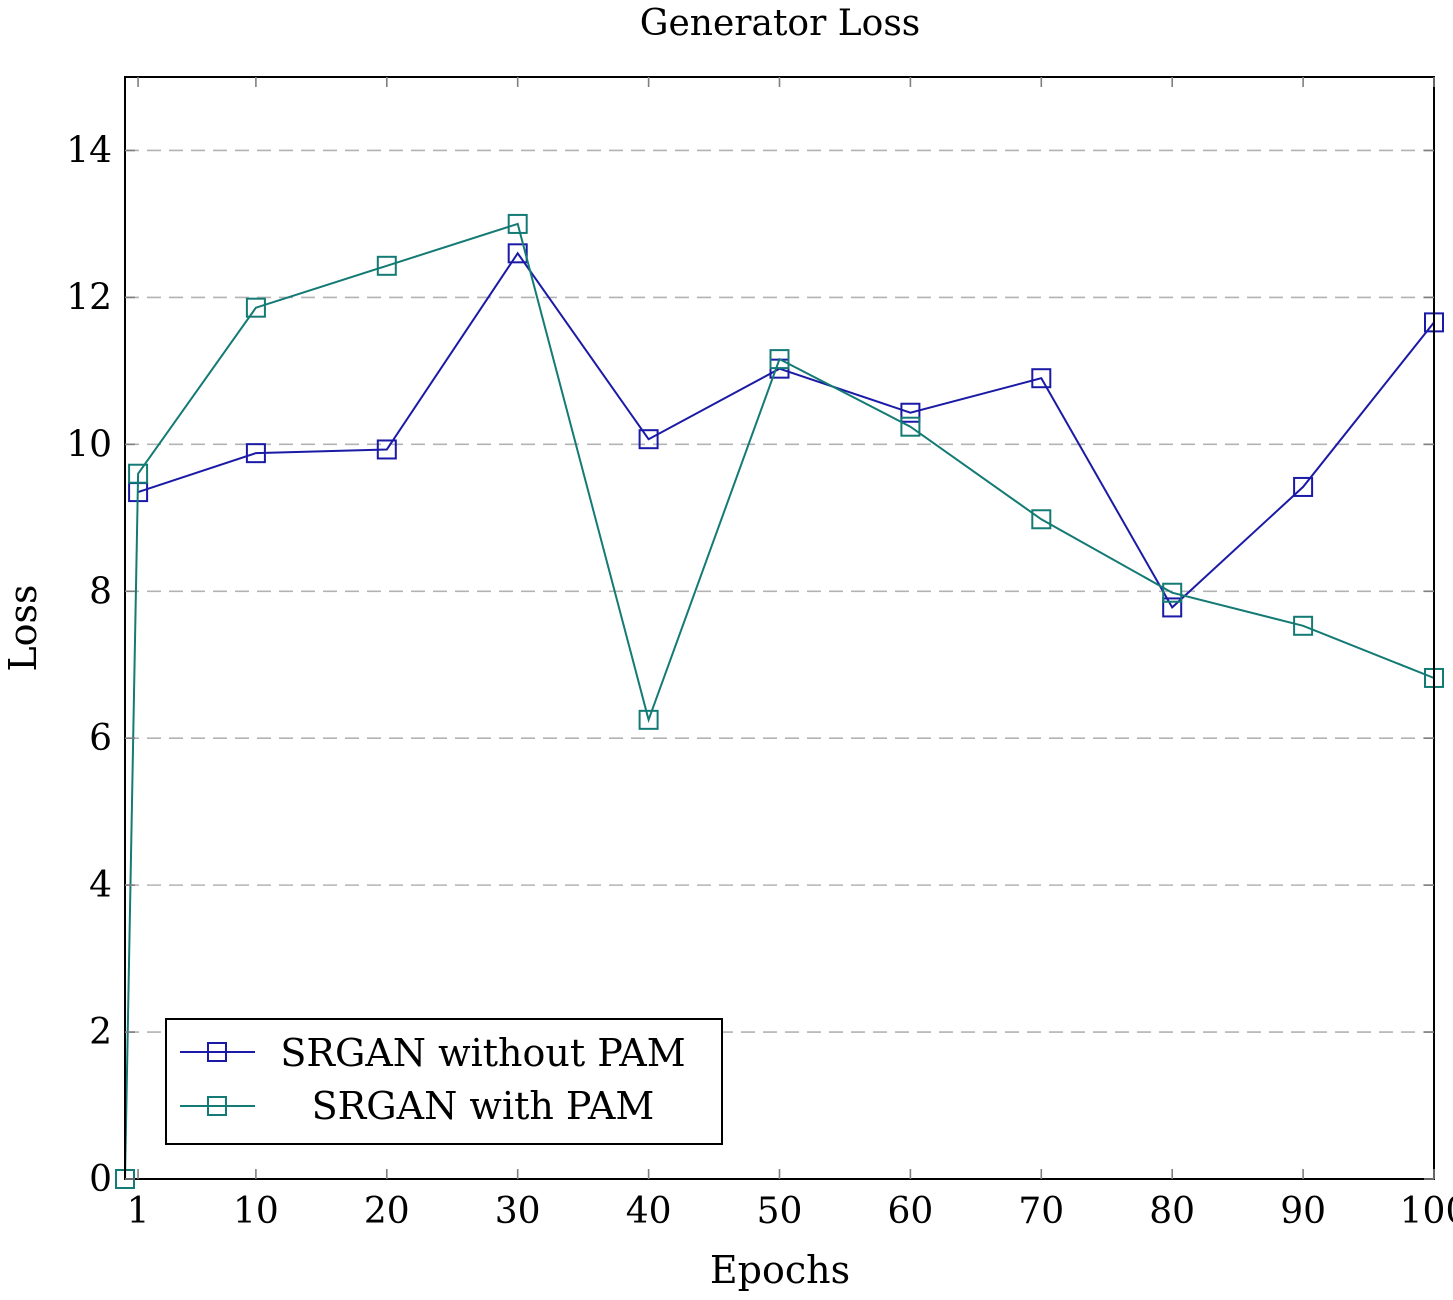 This screenshot has width=1453, height=1300. I want to click on x-tick-label: 40, so click(649, 1211).